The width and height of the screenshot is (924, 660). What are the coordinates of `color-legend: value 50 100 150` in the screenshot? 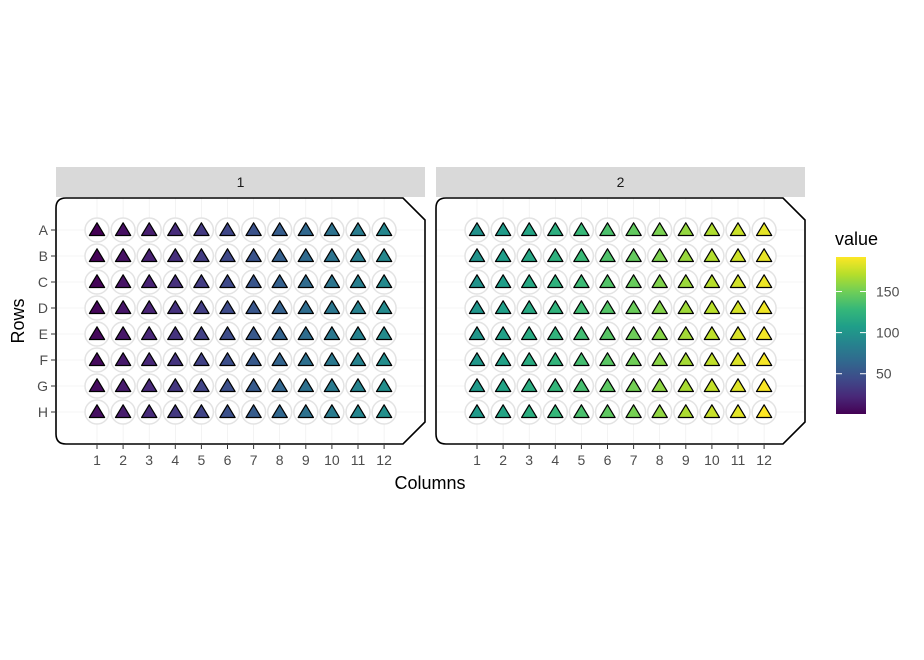 It's located at (867, 321).